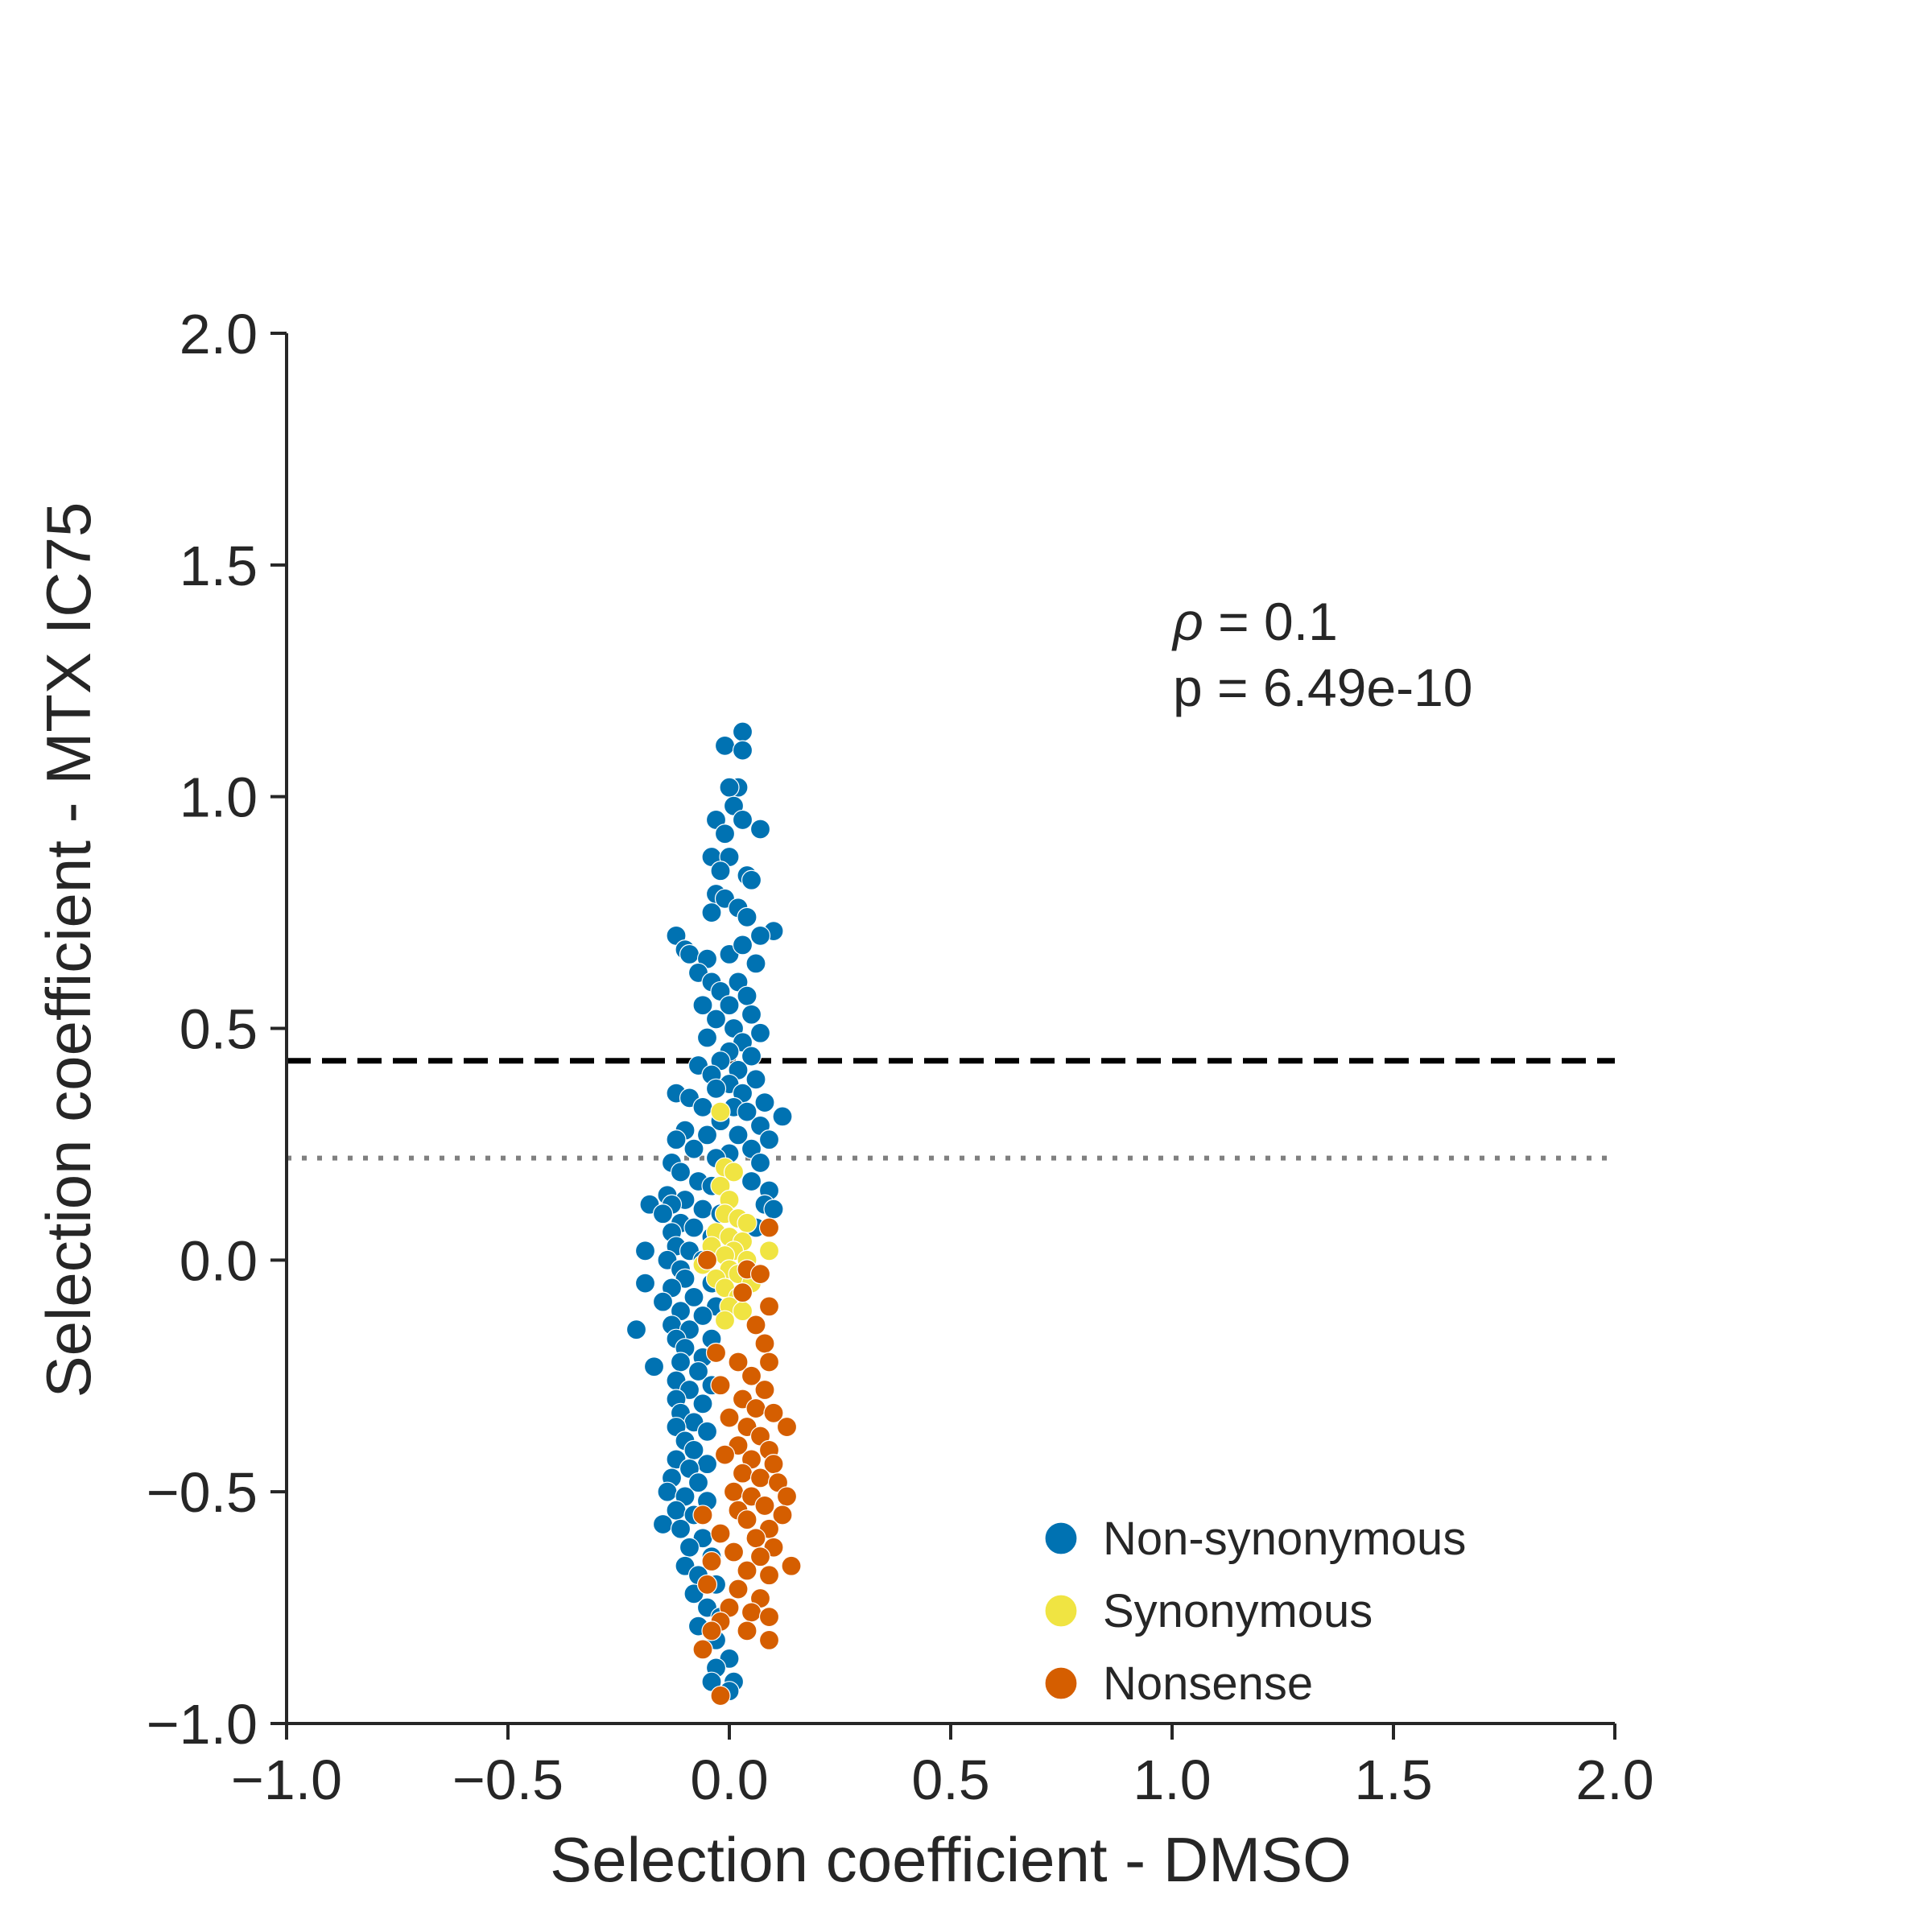 Image resolution: width=1932 pixels, height=1932 pixels. Describe the element at coordinates (1172, 1779) in the screenshot. I see `x-tick-label: 1.0` at that location.